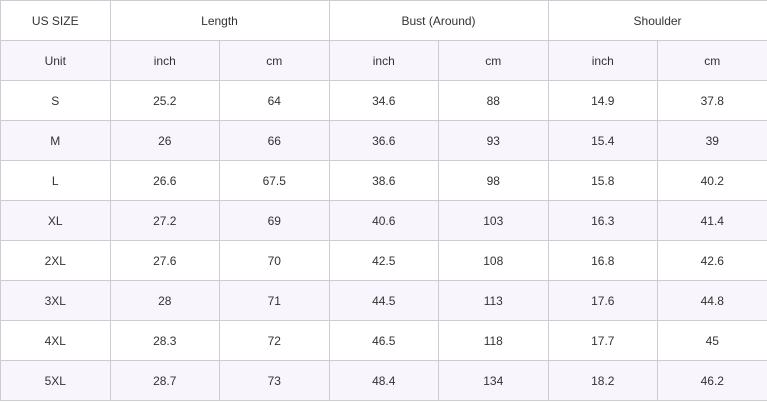 The height and width of the screenshot is (402, 767). What do you see at coordinates (55, 260) in the screenshot?
I see `size-cell: 2XL` at bounding box center [55, 260].